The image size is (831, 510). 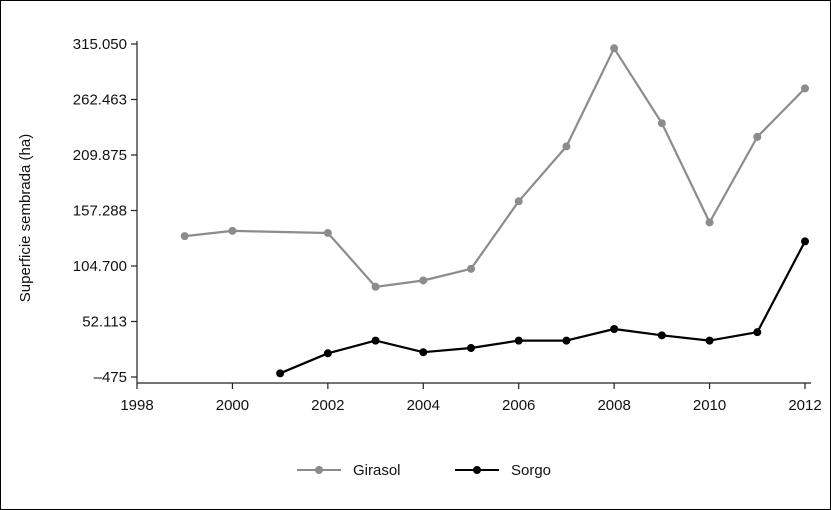 What do you see at coordinates (804, 405) in the screenshot?
I see `x-tick-label: 2012` at bounding box center [804, 405].